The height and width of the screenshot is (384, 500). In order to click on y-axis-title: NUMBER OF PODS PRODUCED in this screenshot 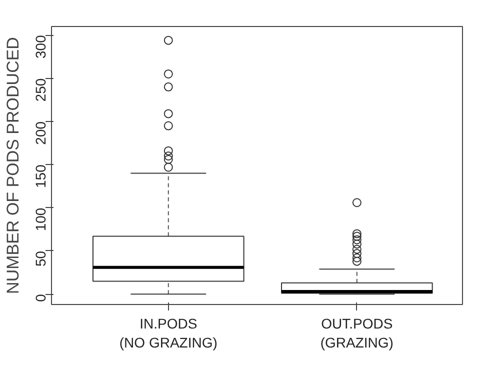, I will do `click(13, 165)`.